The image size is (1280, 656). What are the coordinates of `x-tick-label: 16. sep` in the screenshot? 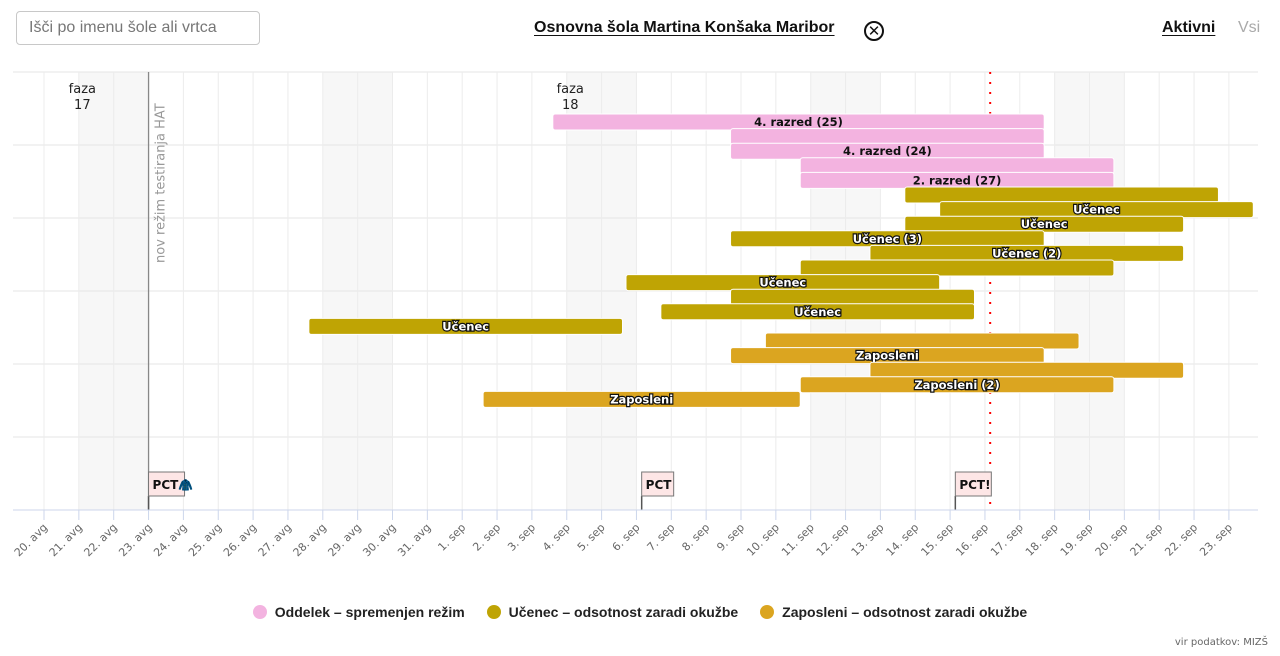 It's located at (972, 540).